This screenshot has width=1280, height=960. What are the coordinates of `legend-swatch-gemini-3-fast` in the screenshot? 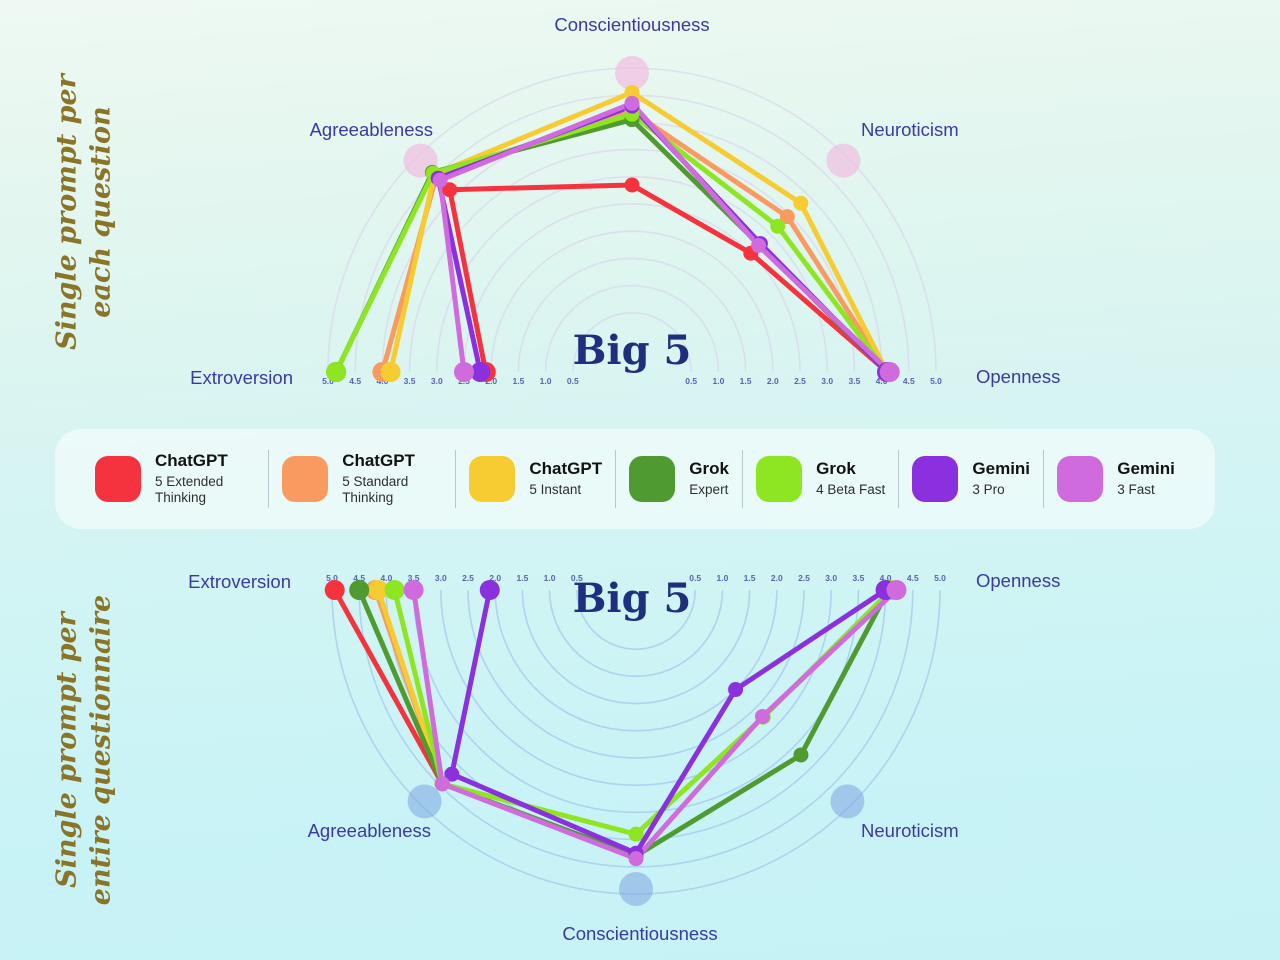 It's located at (1080, 479).